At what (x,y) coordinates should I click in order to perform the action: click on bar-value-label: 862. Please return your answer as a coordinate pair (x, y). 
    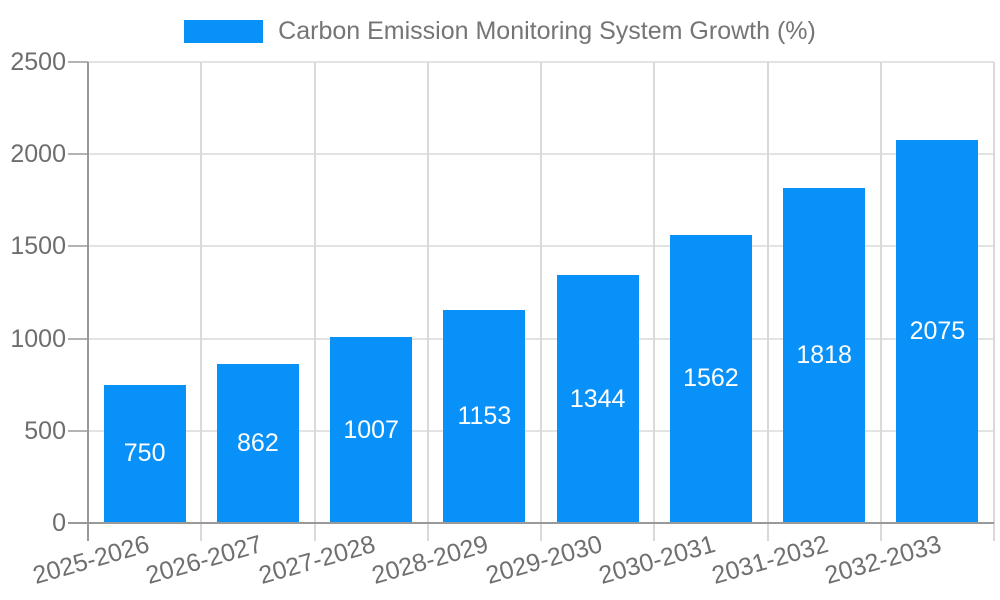
    Looking at the image, I should click on (258, 443).